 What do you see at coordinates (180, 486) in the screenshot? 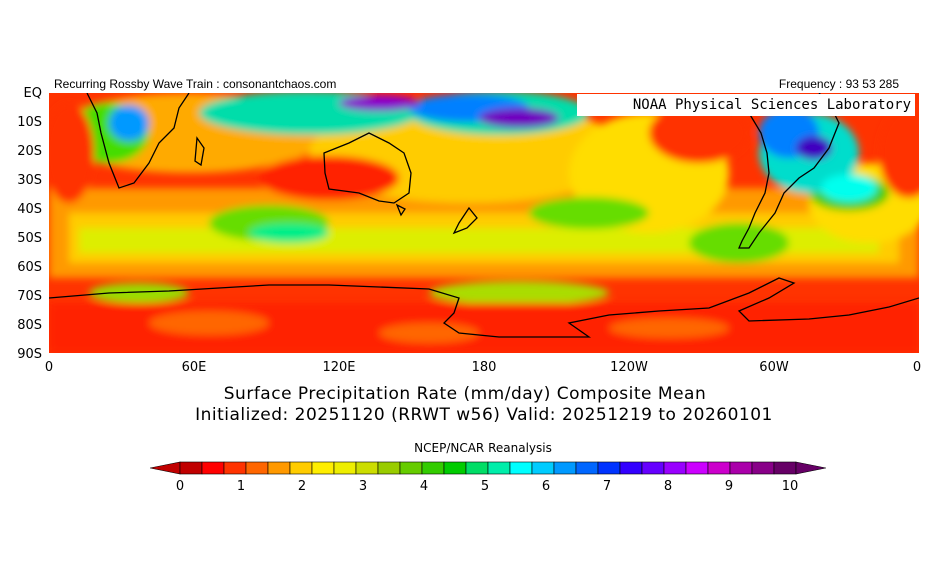
I see `colorbar-tick: 0` at bounding box center [180, 486].